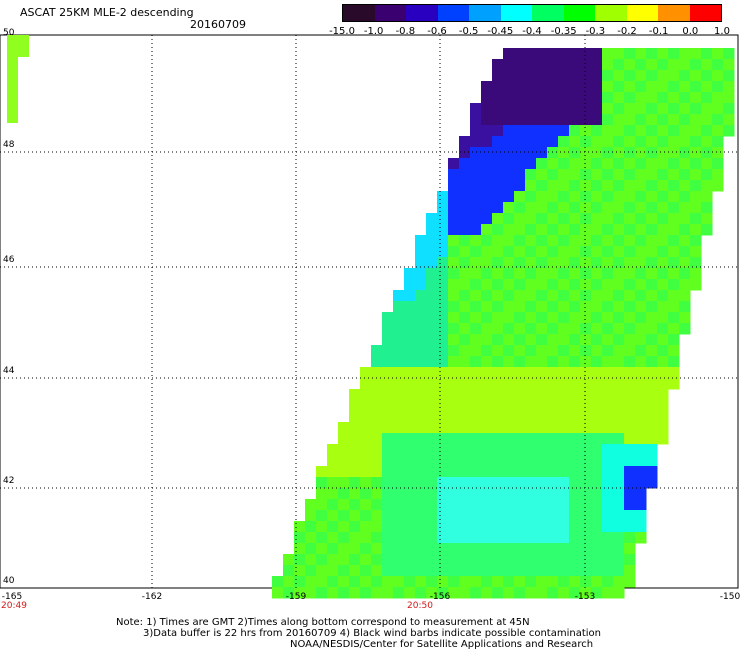 Image resolution: width=740 pixels, height=650 pixels. I want to click on colorbar-label: -0.35, so click(563, 31).